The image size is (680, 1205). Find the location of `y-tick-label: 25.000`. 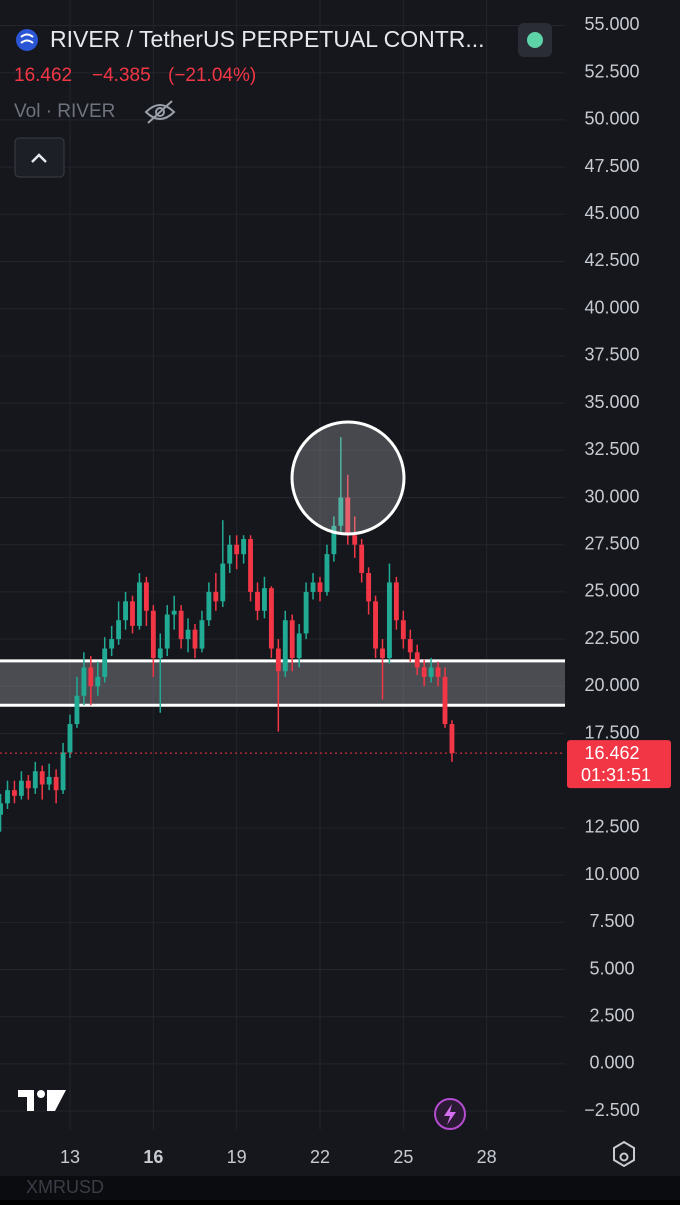

y-tick-label: 25.000 is located at coordinates (611, 591).